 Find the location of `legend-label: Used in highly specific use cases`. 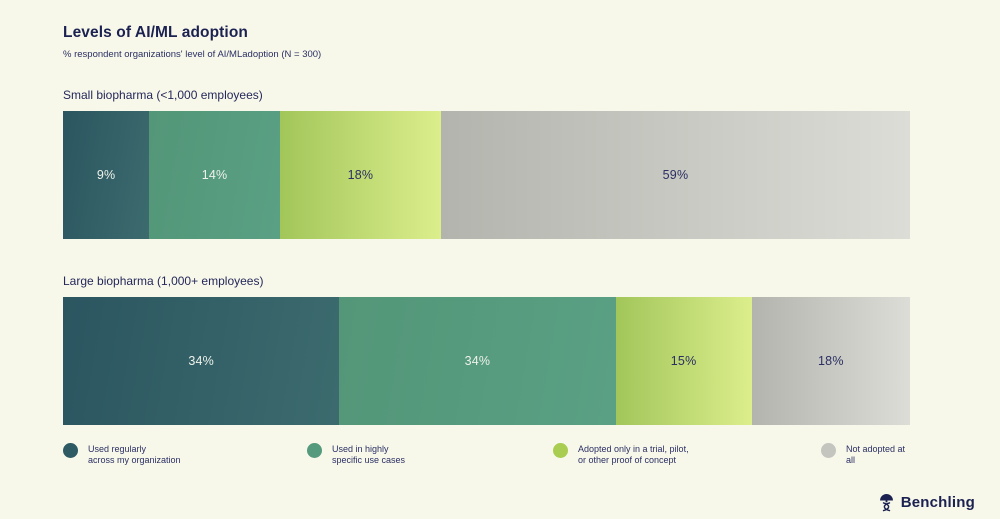

legend-label: Used in highly specific use cases is located at coordinates (369, 454).